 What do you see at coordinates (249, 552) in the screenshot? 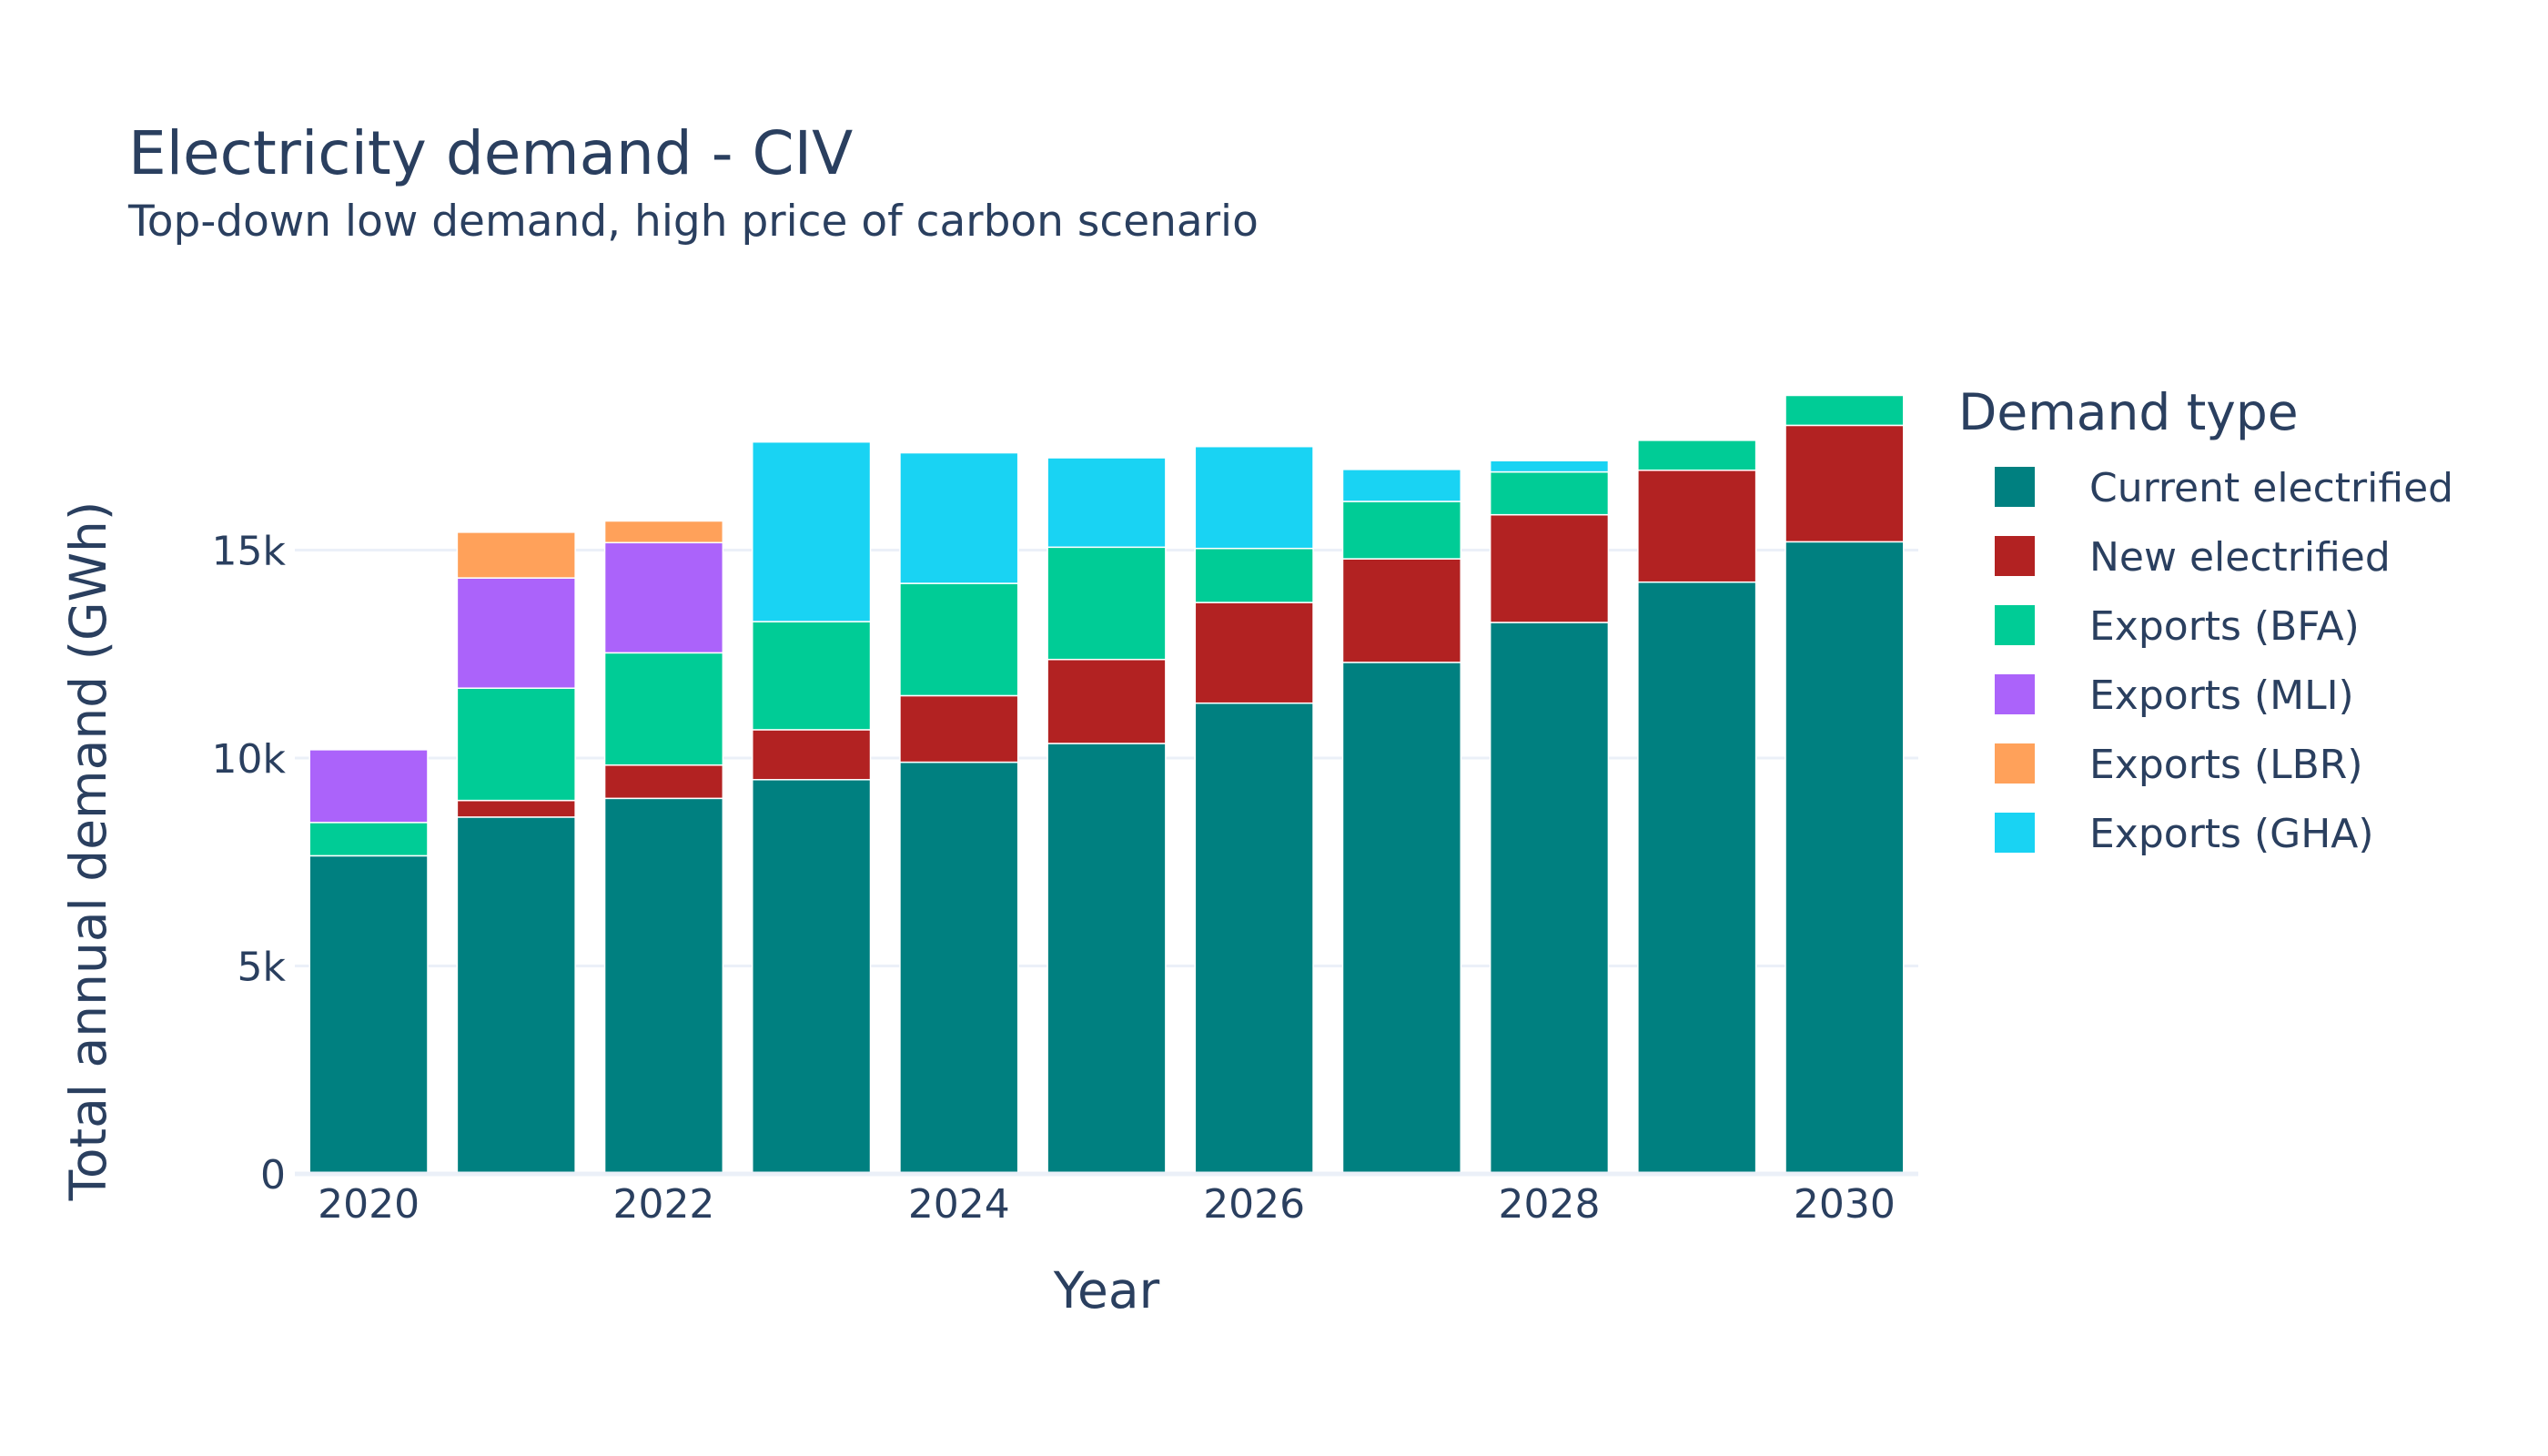
I see `y-tick-label: 15k` at bounding box center [249, 552].